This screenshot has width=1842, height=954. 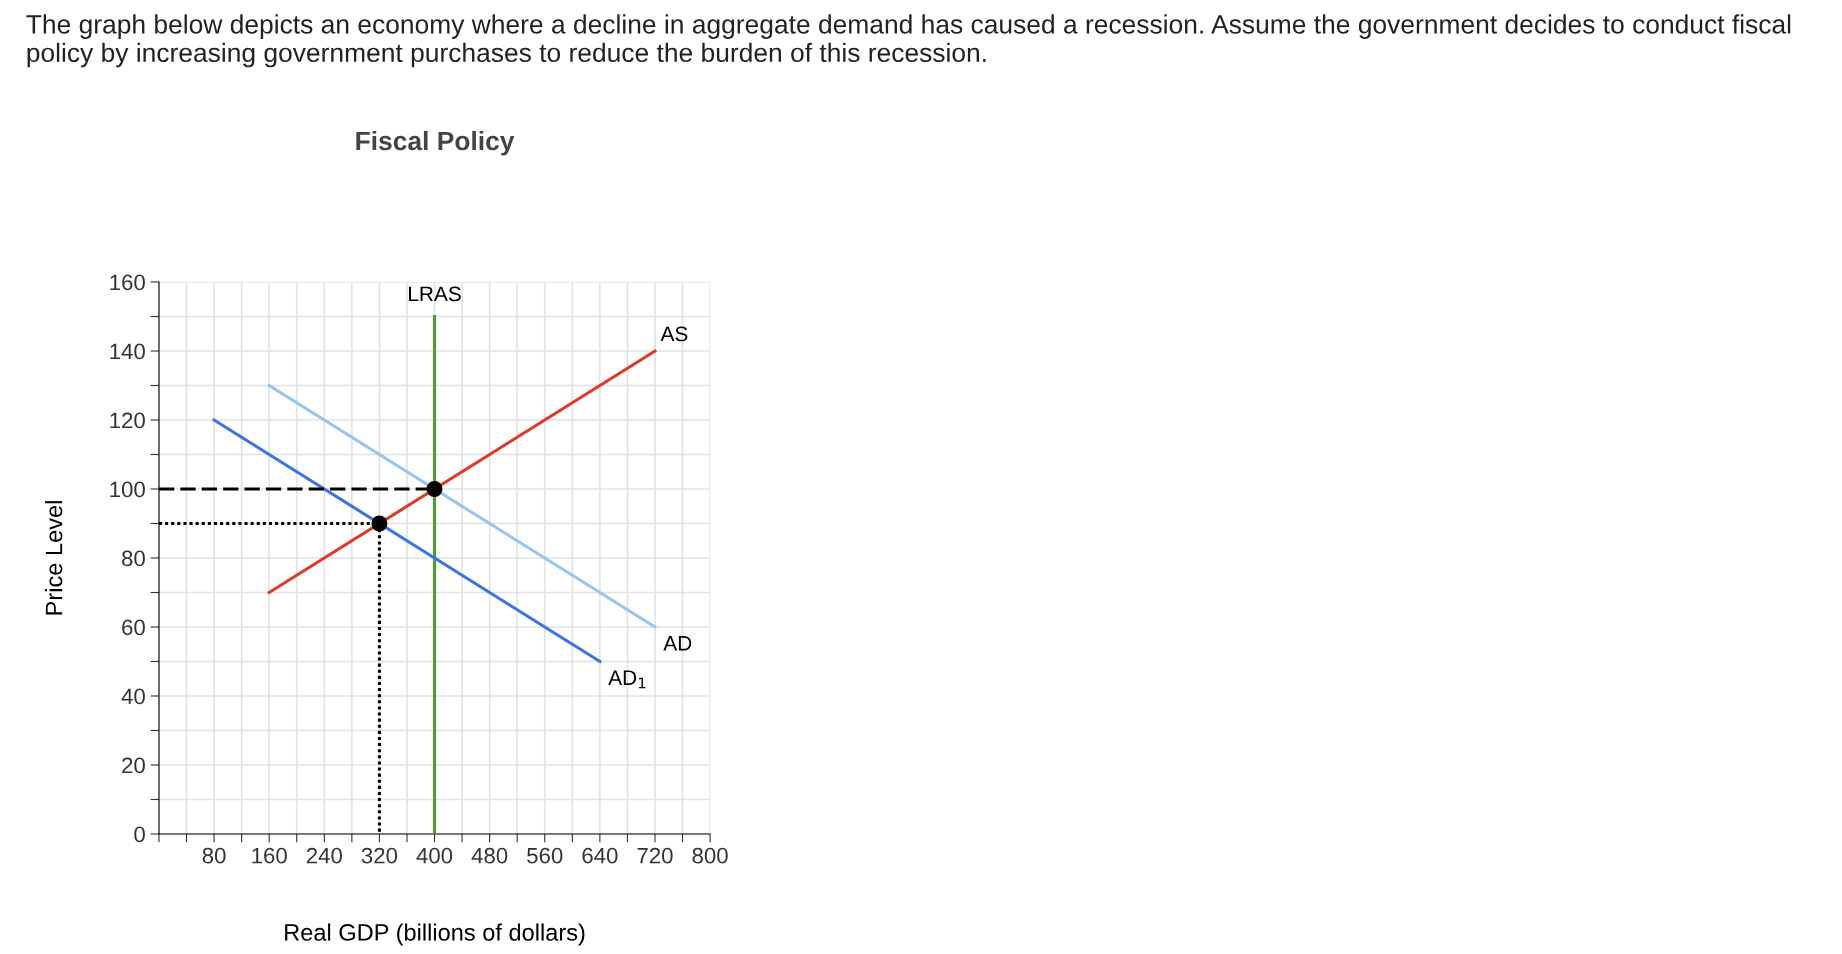 What do you see at coordinates (435, 934) in the screenshot?
I see `x-axis-title: Real GDP (billions of dollars)` at bounding box center [435, 934].